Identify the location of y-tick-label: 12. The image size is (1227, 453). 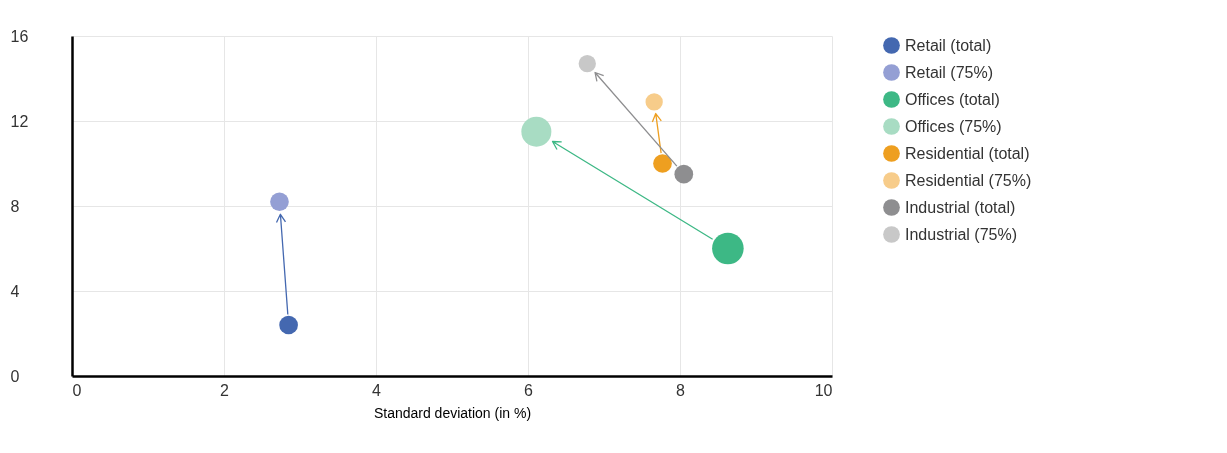
(19, 121).